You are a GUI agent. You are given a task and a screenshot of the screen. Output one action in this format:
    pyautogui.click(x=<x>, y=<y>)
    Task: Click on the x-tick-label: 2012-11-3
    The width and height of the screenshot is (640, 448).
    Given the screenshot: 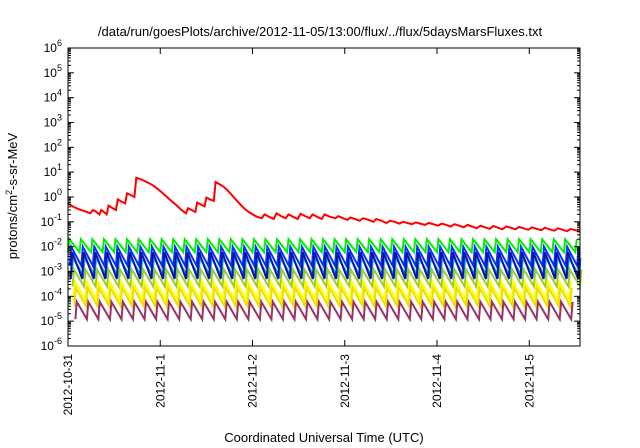 What is the action you would take?
    pyautogui.click(x=345, y=381)
    